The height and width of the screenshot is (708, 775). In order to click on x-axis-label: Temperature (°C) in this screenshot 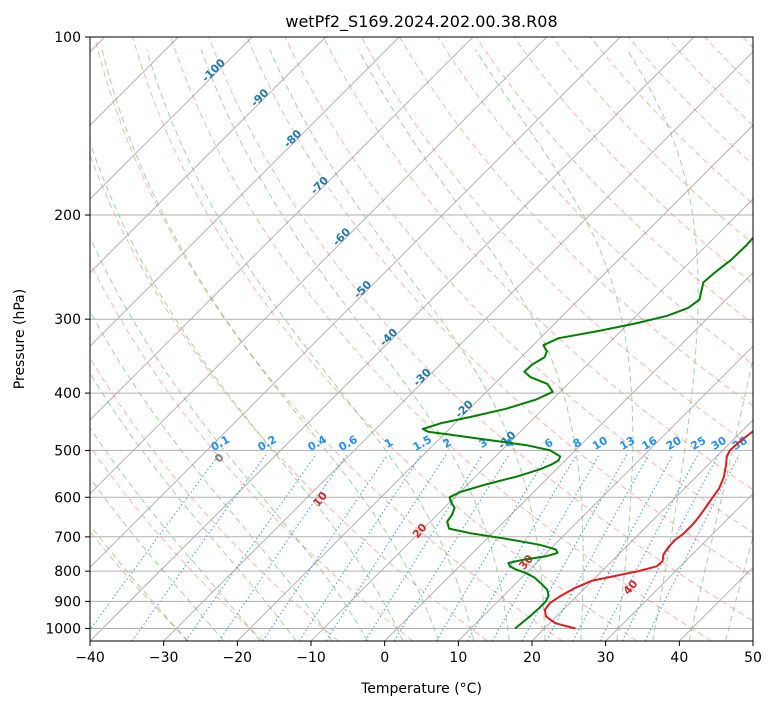, I will do `click(421, 689)`.